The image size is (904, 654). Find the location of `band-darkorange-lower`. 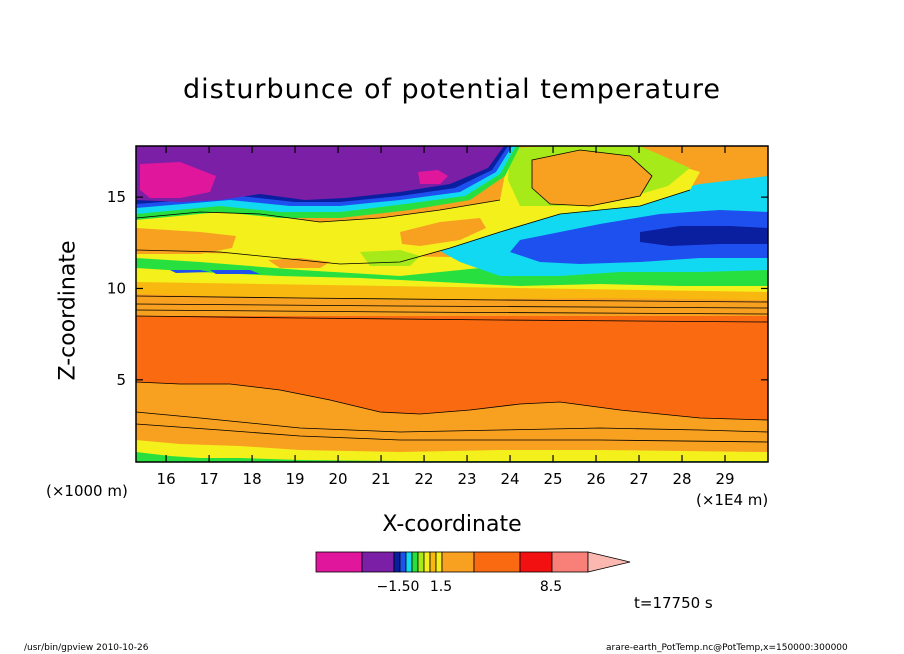

band-darkorange-lower is located at coordinates (452, 368).